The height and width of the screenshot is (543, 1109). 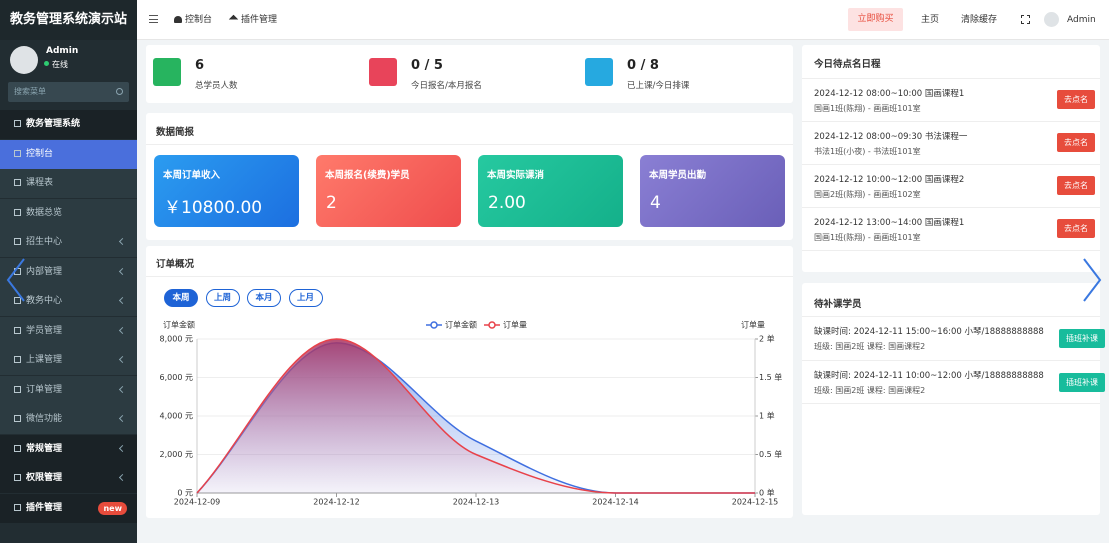 What do you see at coordinates (1025, 19) in the screenshot?
I see `fullscreen-icon` at bounding box center [1025, 19].